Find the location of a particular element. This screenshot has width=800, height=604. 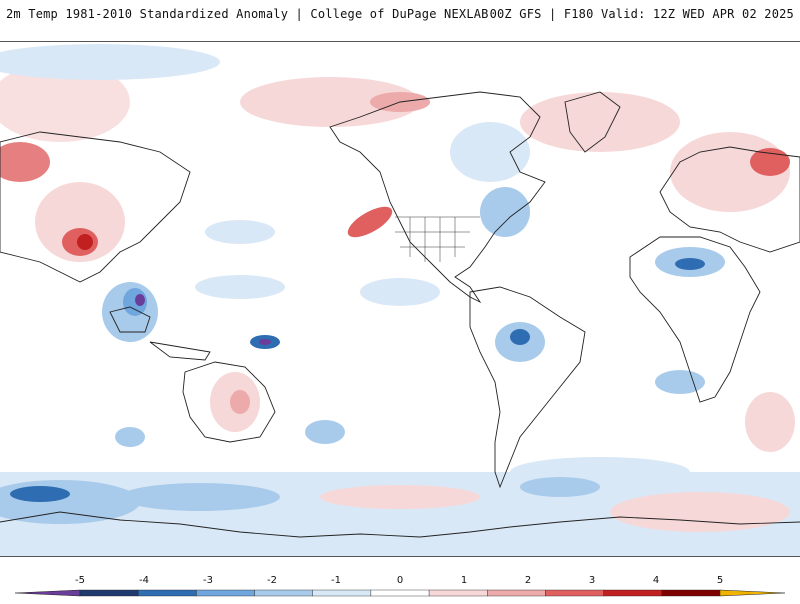

coast-greenland is located at coordinates (592, 122).